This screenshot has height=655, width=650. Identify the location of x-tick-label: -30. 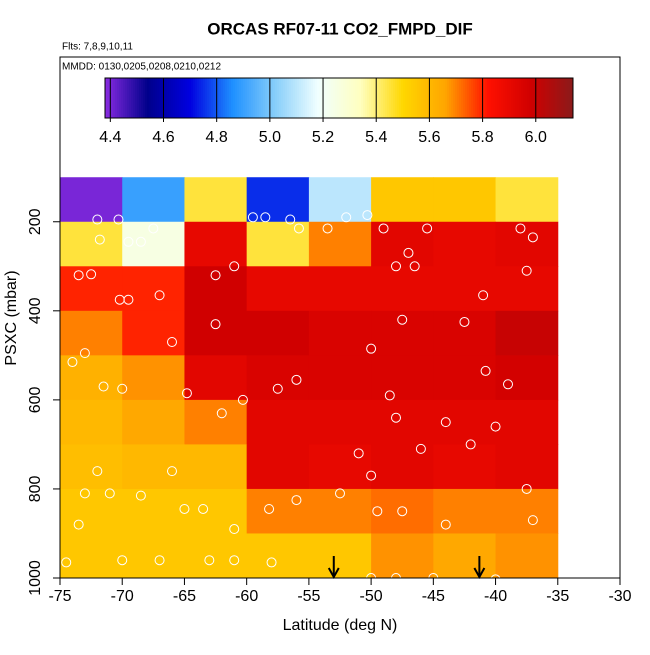
(619, 596).